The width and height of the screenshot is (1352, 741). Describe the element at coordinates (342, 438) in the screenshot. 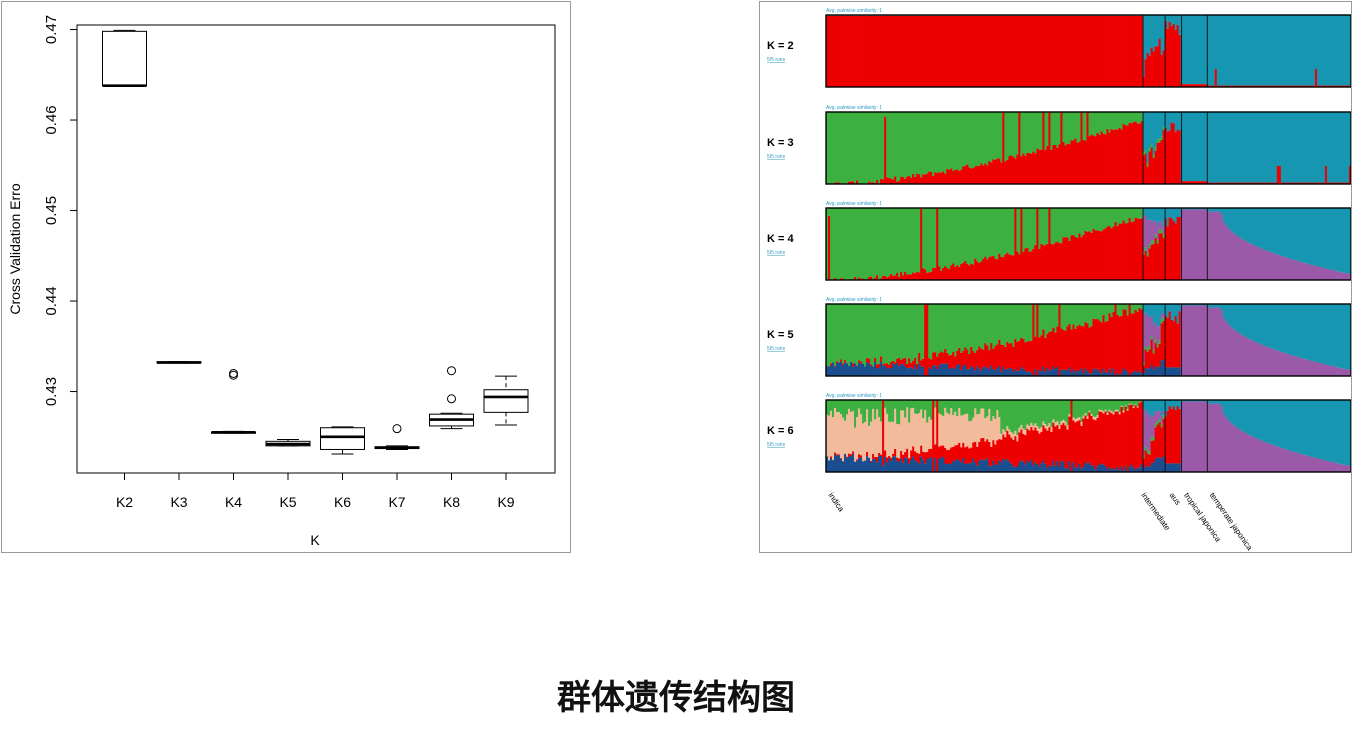

I see `iqr-box` at that location.